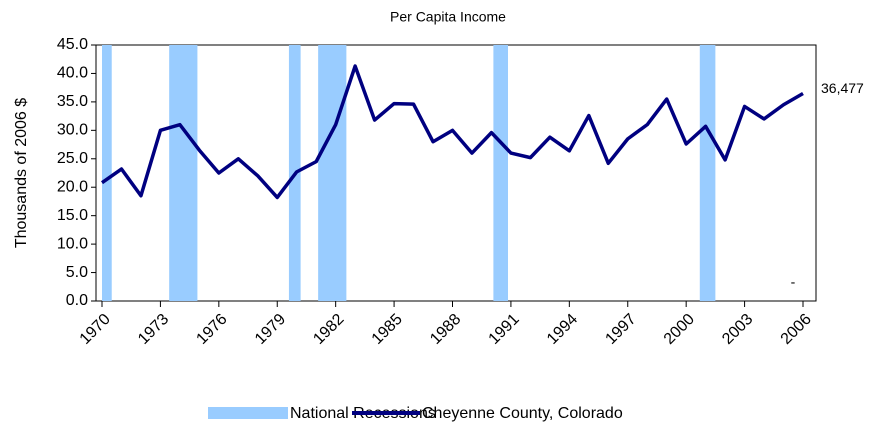  Describe the element at coordinates (77, 272) in the screenshot. I see `y-tick-label: 5.0` at that location.